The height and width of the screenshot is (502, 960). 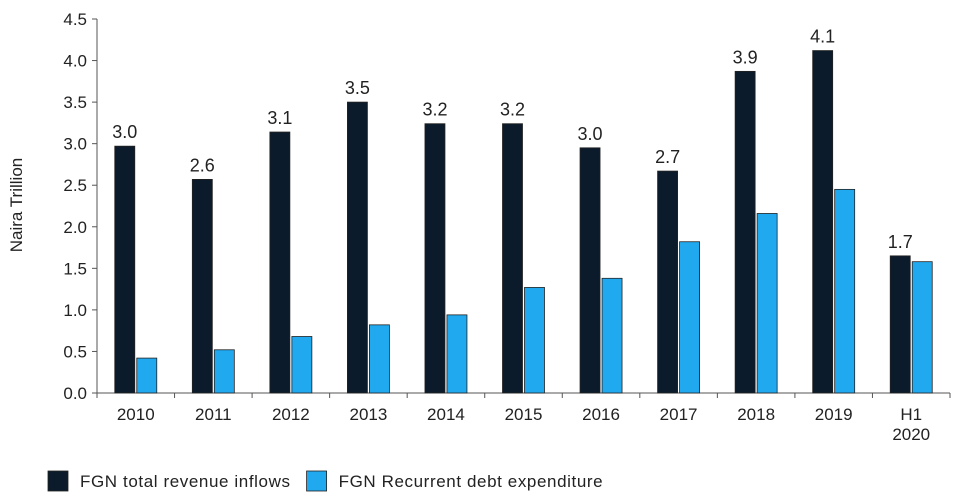 What do you see at coordinates (756, 414) in the screenshot?
I see `x-tick-label: 2018` at bounding box center [756, 414].